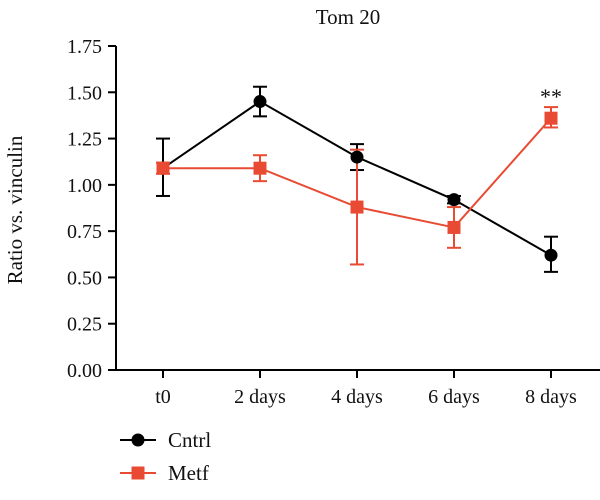 Image resolution: width=600 pixels, height=500 pixels. I want to click on legend-item-cntrl: Cntrl, so click(165, 440).